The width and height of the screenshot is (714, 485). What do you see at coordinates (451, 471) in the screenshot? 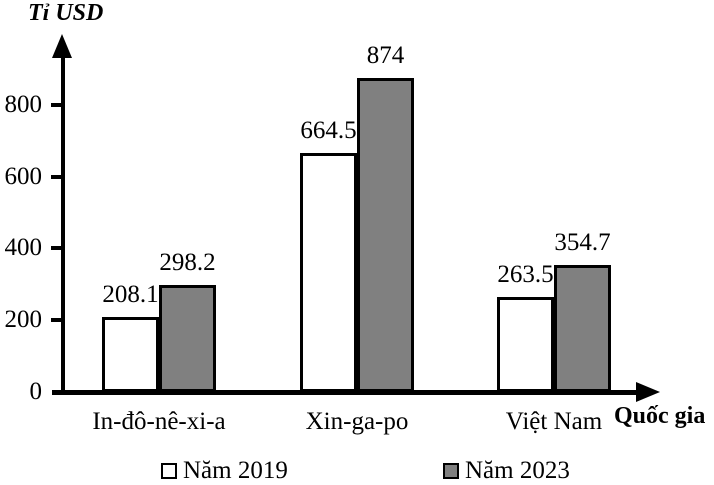
I see `legend-swatch-2023` at bounding box center [451, 471].